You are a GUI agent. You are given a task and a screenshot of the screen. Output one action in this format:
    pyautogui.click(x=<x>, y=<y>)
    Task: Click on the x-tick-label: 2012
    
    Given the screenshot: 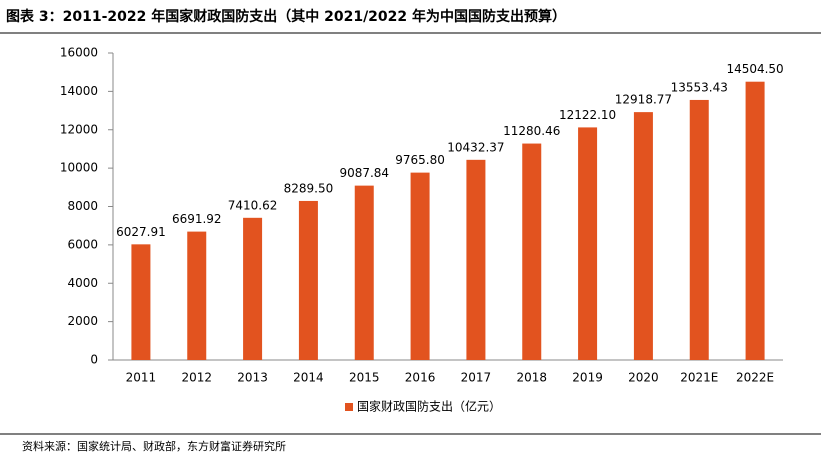 What is the action you would take?
    pyautogui.click(x=196, y=378)
    